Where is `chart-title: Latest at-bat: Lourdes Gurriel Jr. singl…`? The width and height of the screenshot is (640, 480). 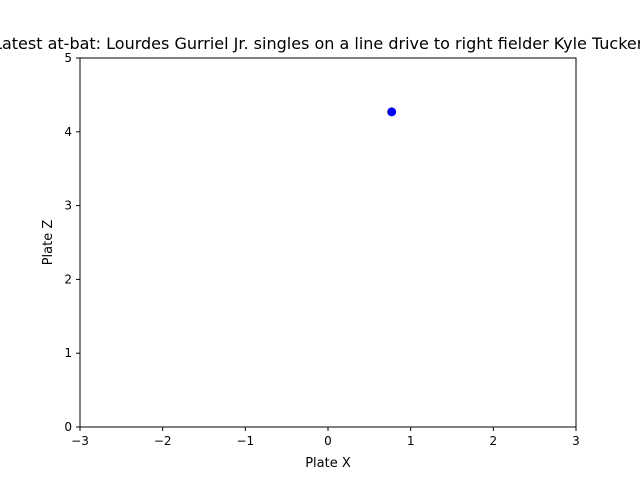 chart-title: Latest at-bat: Lourdes Gurriel Jr. singl… is located at coordinates (320, 43).